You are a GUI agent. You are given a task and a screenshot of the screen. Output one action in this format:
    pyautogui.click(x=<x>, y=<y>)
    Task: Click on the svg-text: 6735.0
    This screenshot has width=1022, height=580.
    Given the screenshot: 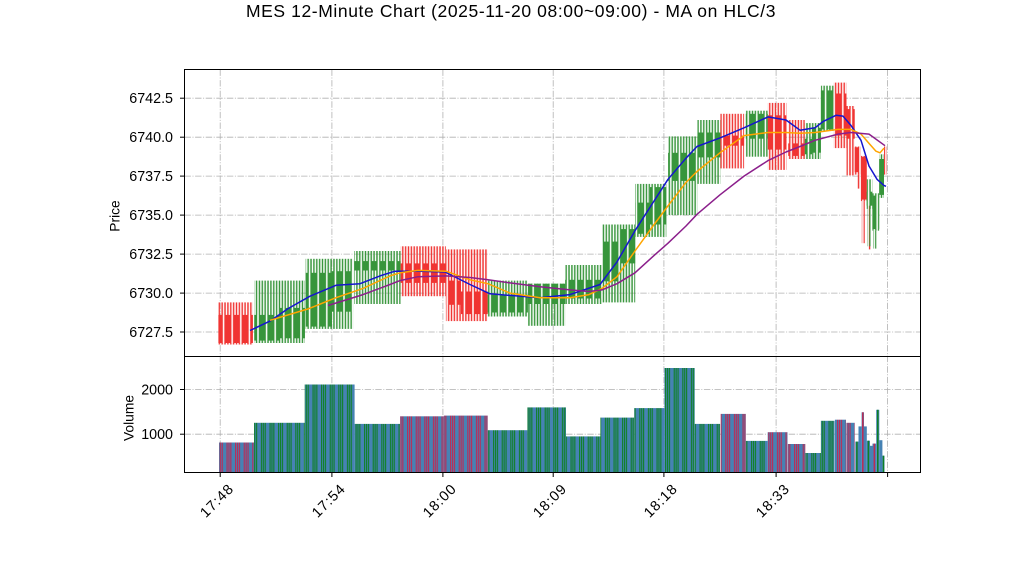 What is the action you would take?
    pyautogui.click(x=151, y=216)
    